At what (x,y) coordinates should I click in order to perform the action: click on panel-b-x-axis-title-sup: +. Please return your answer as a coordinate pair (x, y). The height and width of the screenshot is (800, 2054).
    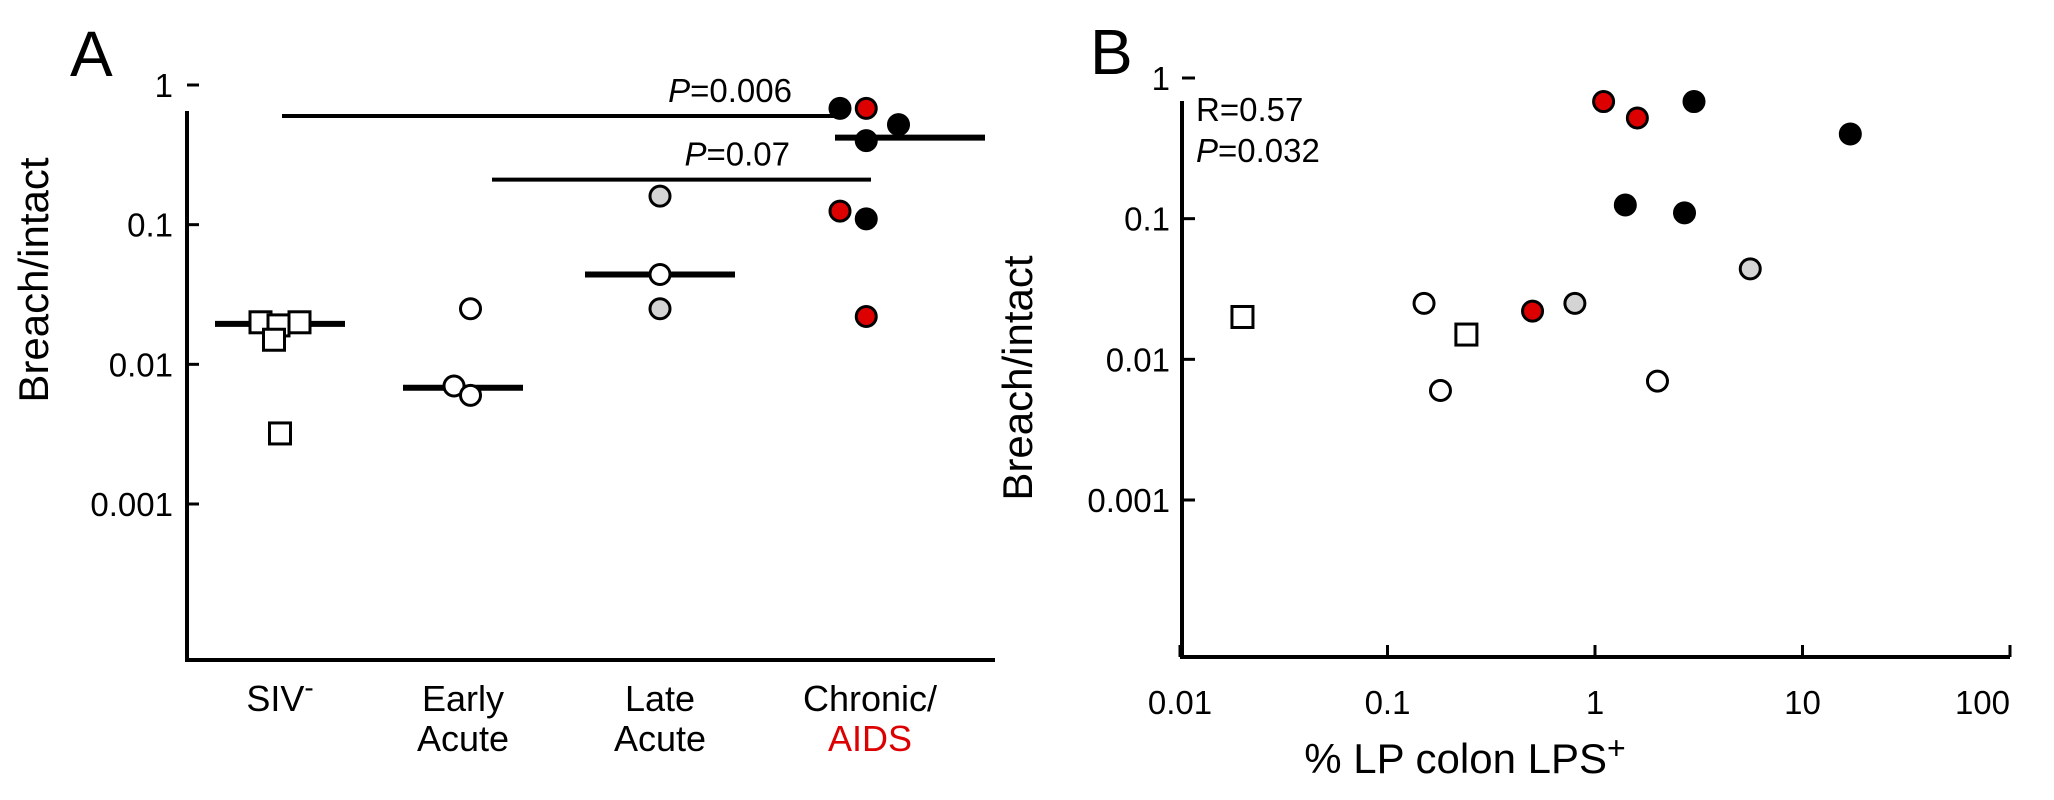
    Looking at the image, I should click on (1616, 748).